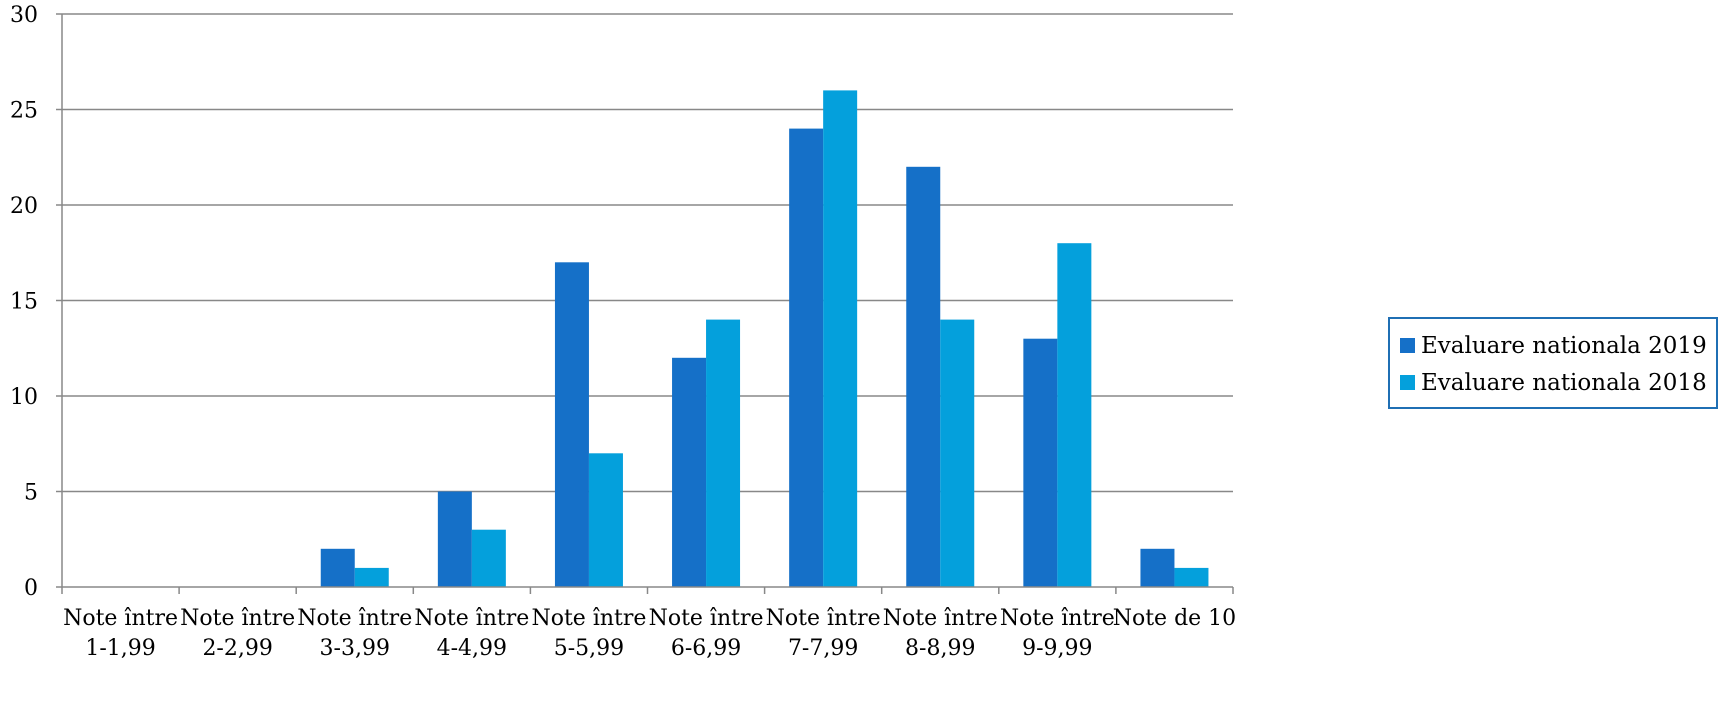  Describe the element at coordinates (1564, 382) in the screenshot. I see `legend-label-2018: Evaluare nationala 2018` at that location.